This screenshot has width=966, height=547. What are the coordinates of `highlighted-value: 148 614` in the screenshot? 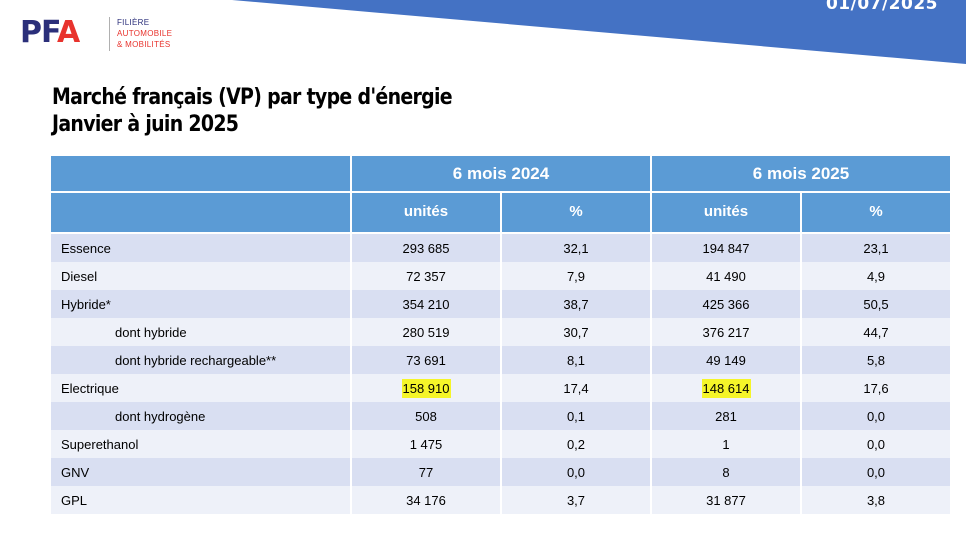 It's located at (726, 388).